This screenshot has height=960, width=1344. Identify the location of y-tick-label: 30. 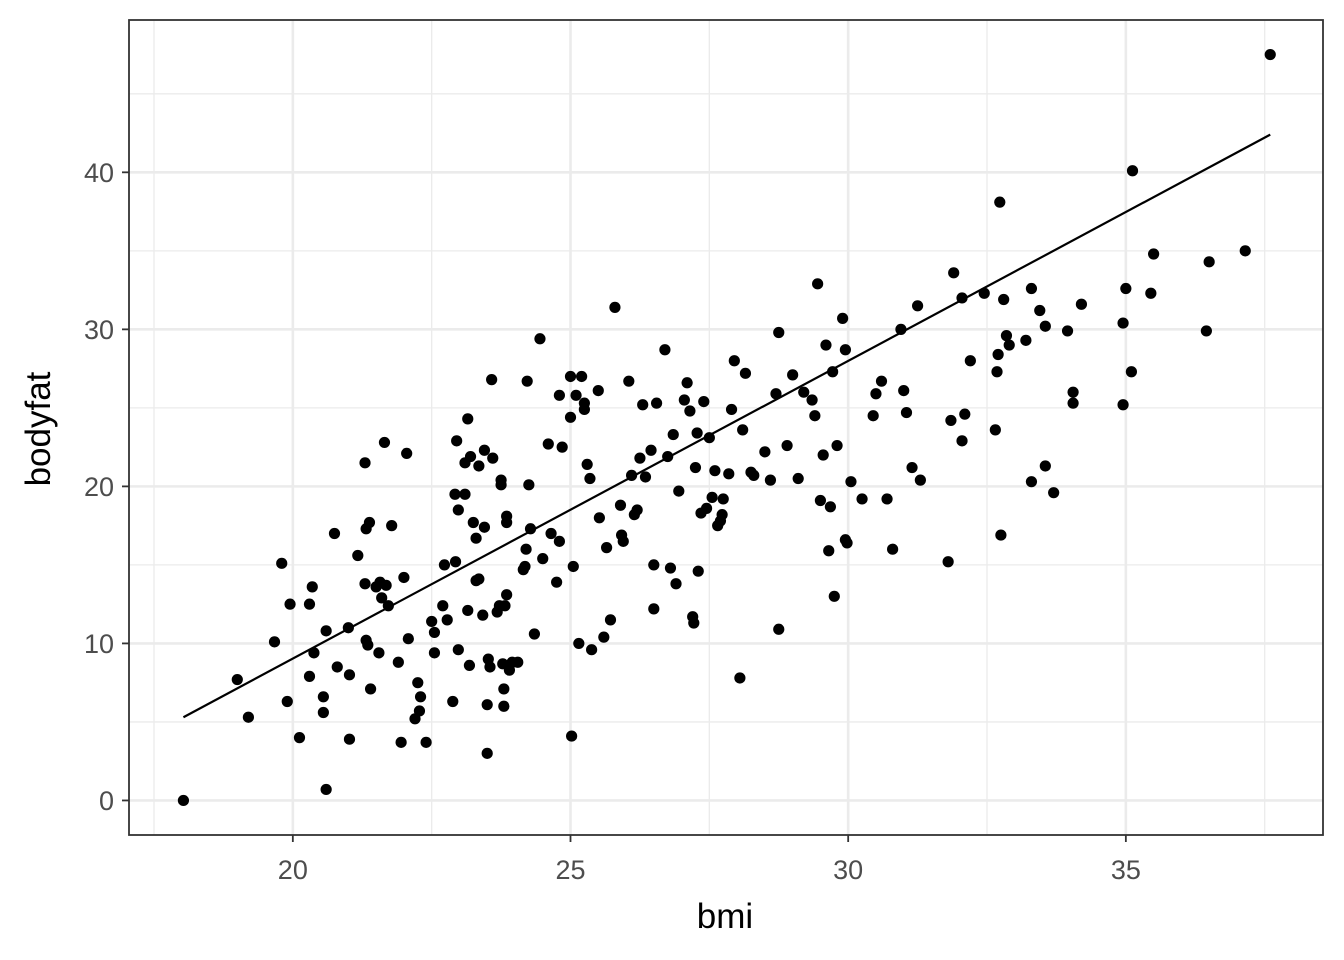
(99, 330).